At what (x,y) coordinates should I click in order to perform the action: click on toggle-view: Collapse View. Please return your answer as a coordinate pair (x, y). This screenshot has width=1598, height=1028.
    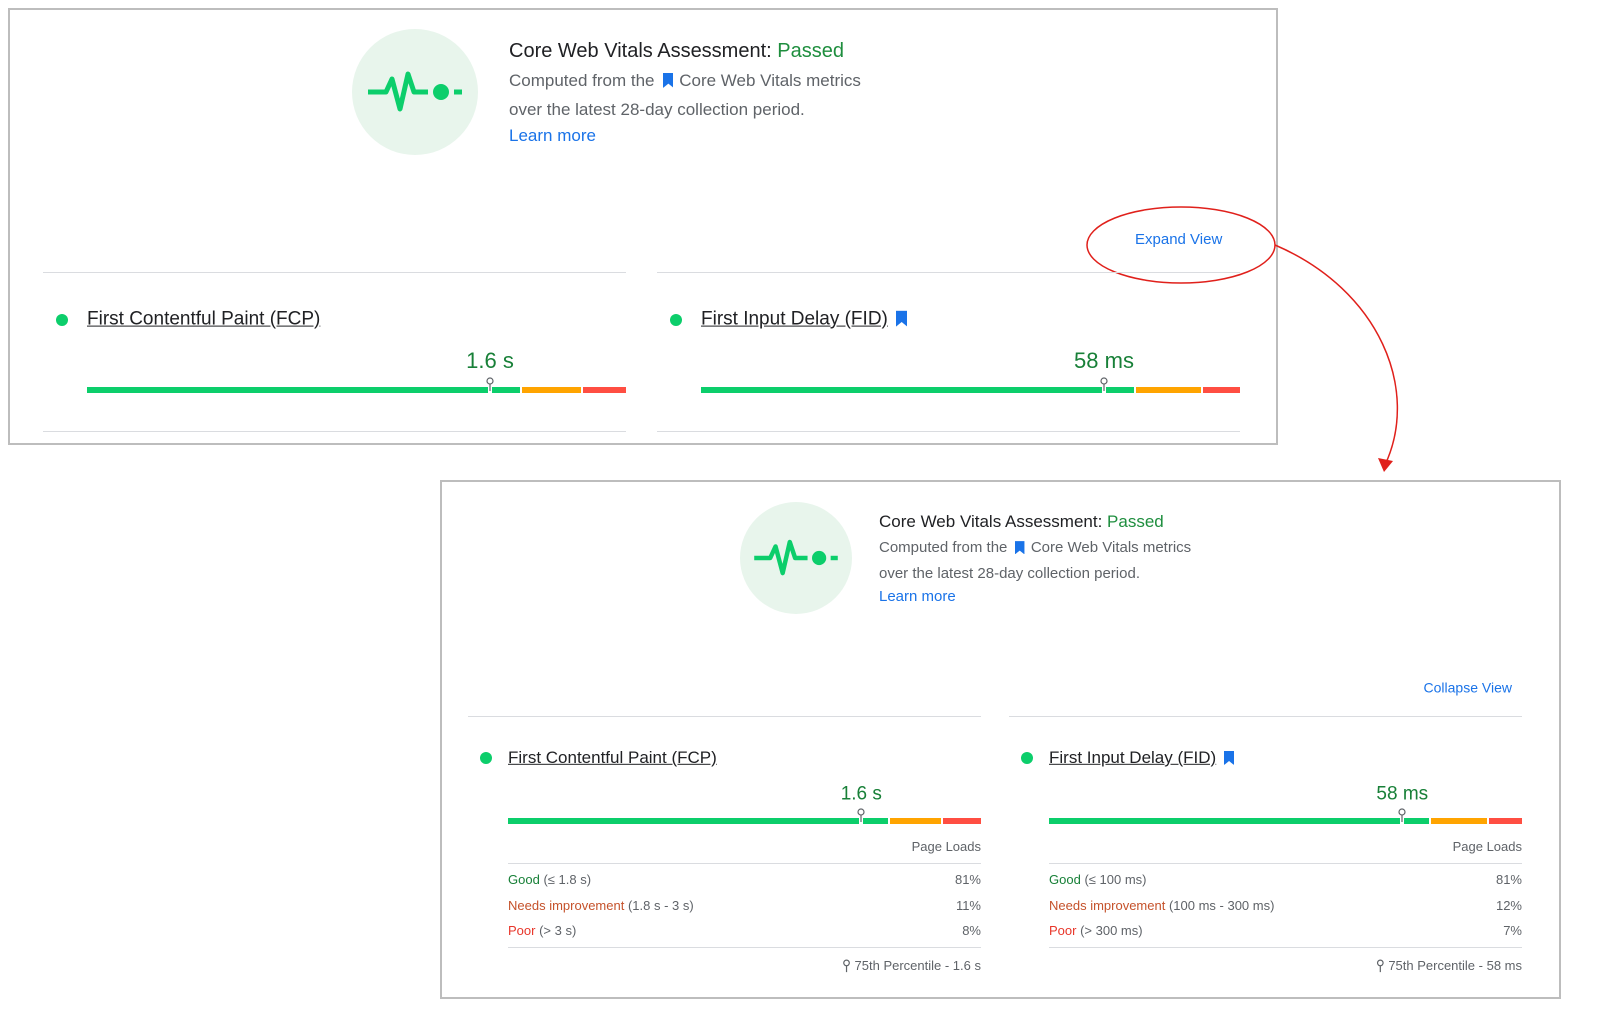
    Looking at the image, I should click on (1468, 688).